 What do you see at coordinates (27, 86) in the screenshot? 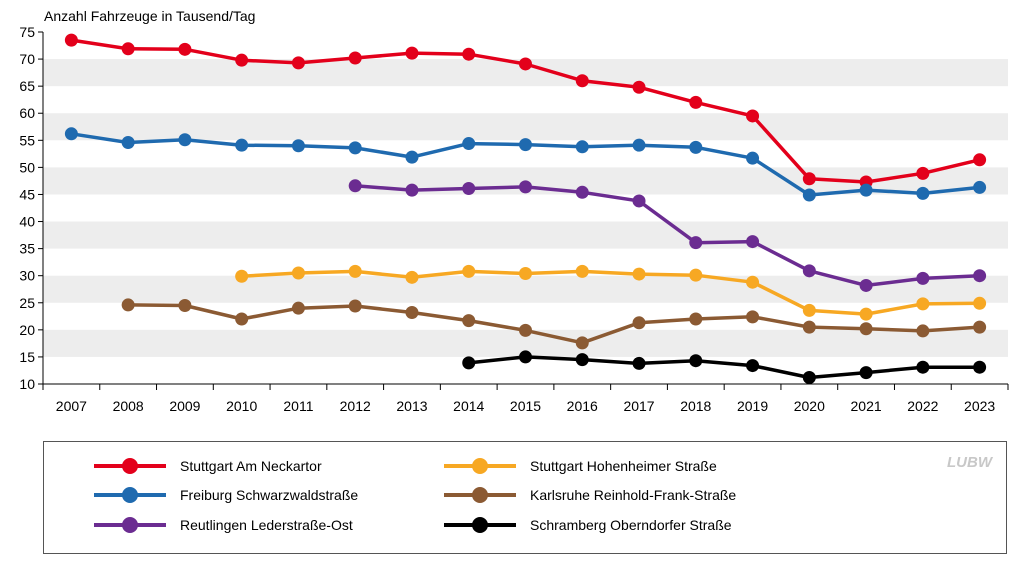
I see `y-tick-label: 65` at bounding box center [27, 86].